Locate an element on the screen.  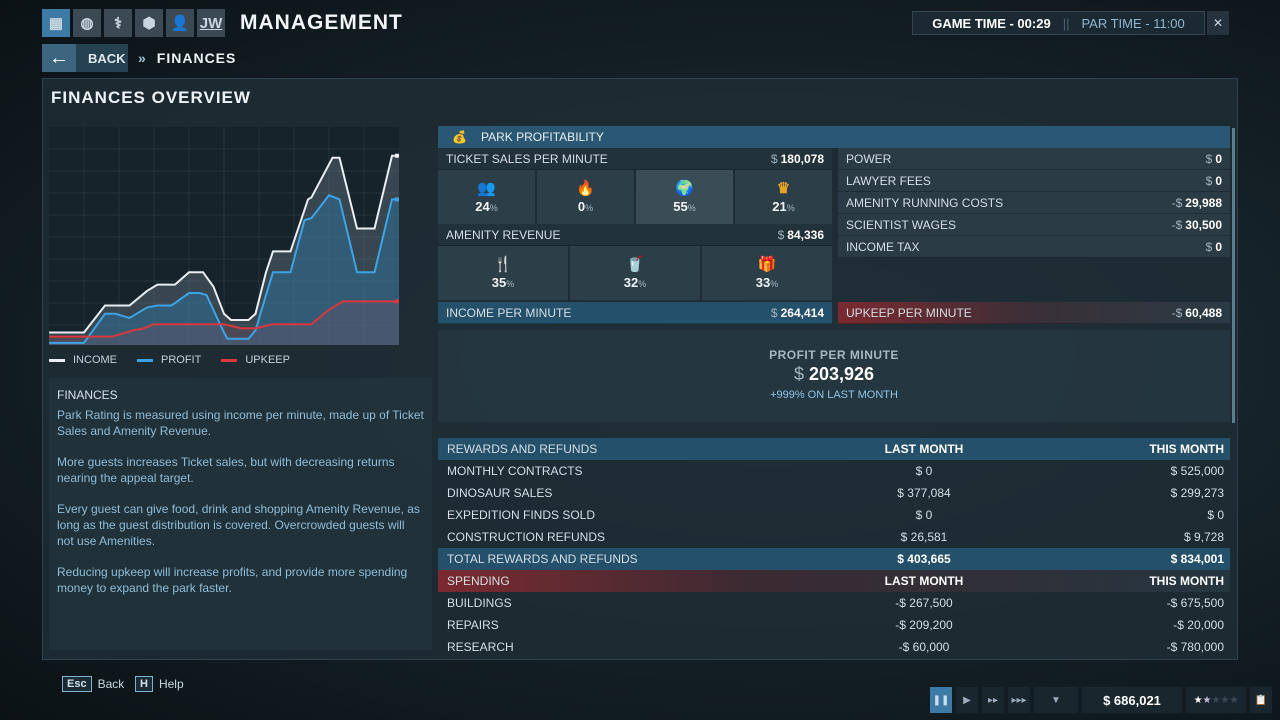
finance-chart is located at coordinates (224, 236).